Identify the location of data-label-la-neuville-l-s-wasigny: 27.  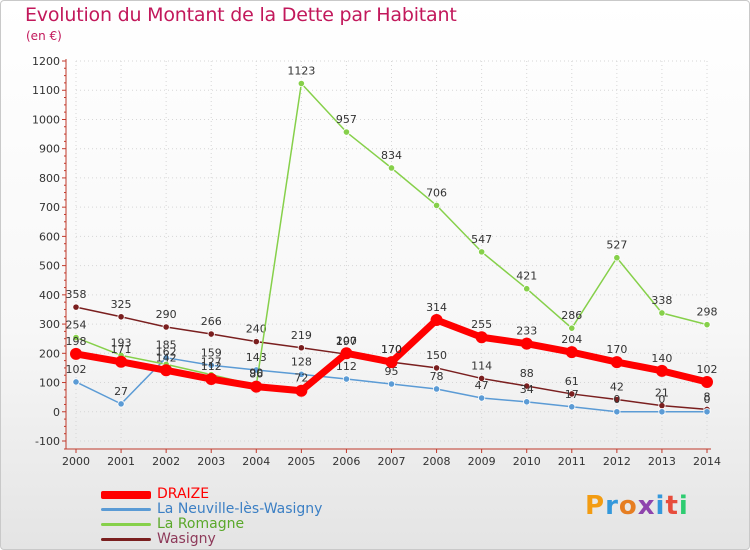
(121, 391).